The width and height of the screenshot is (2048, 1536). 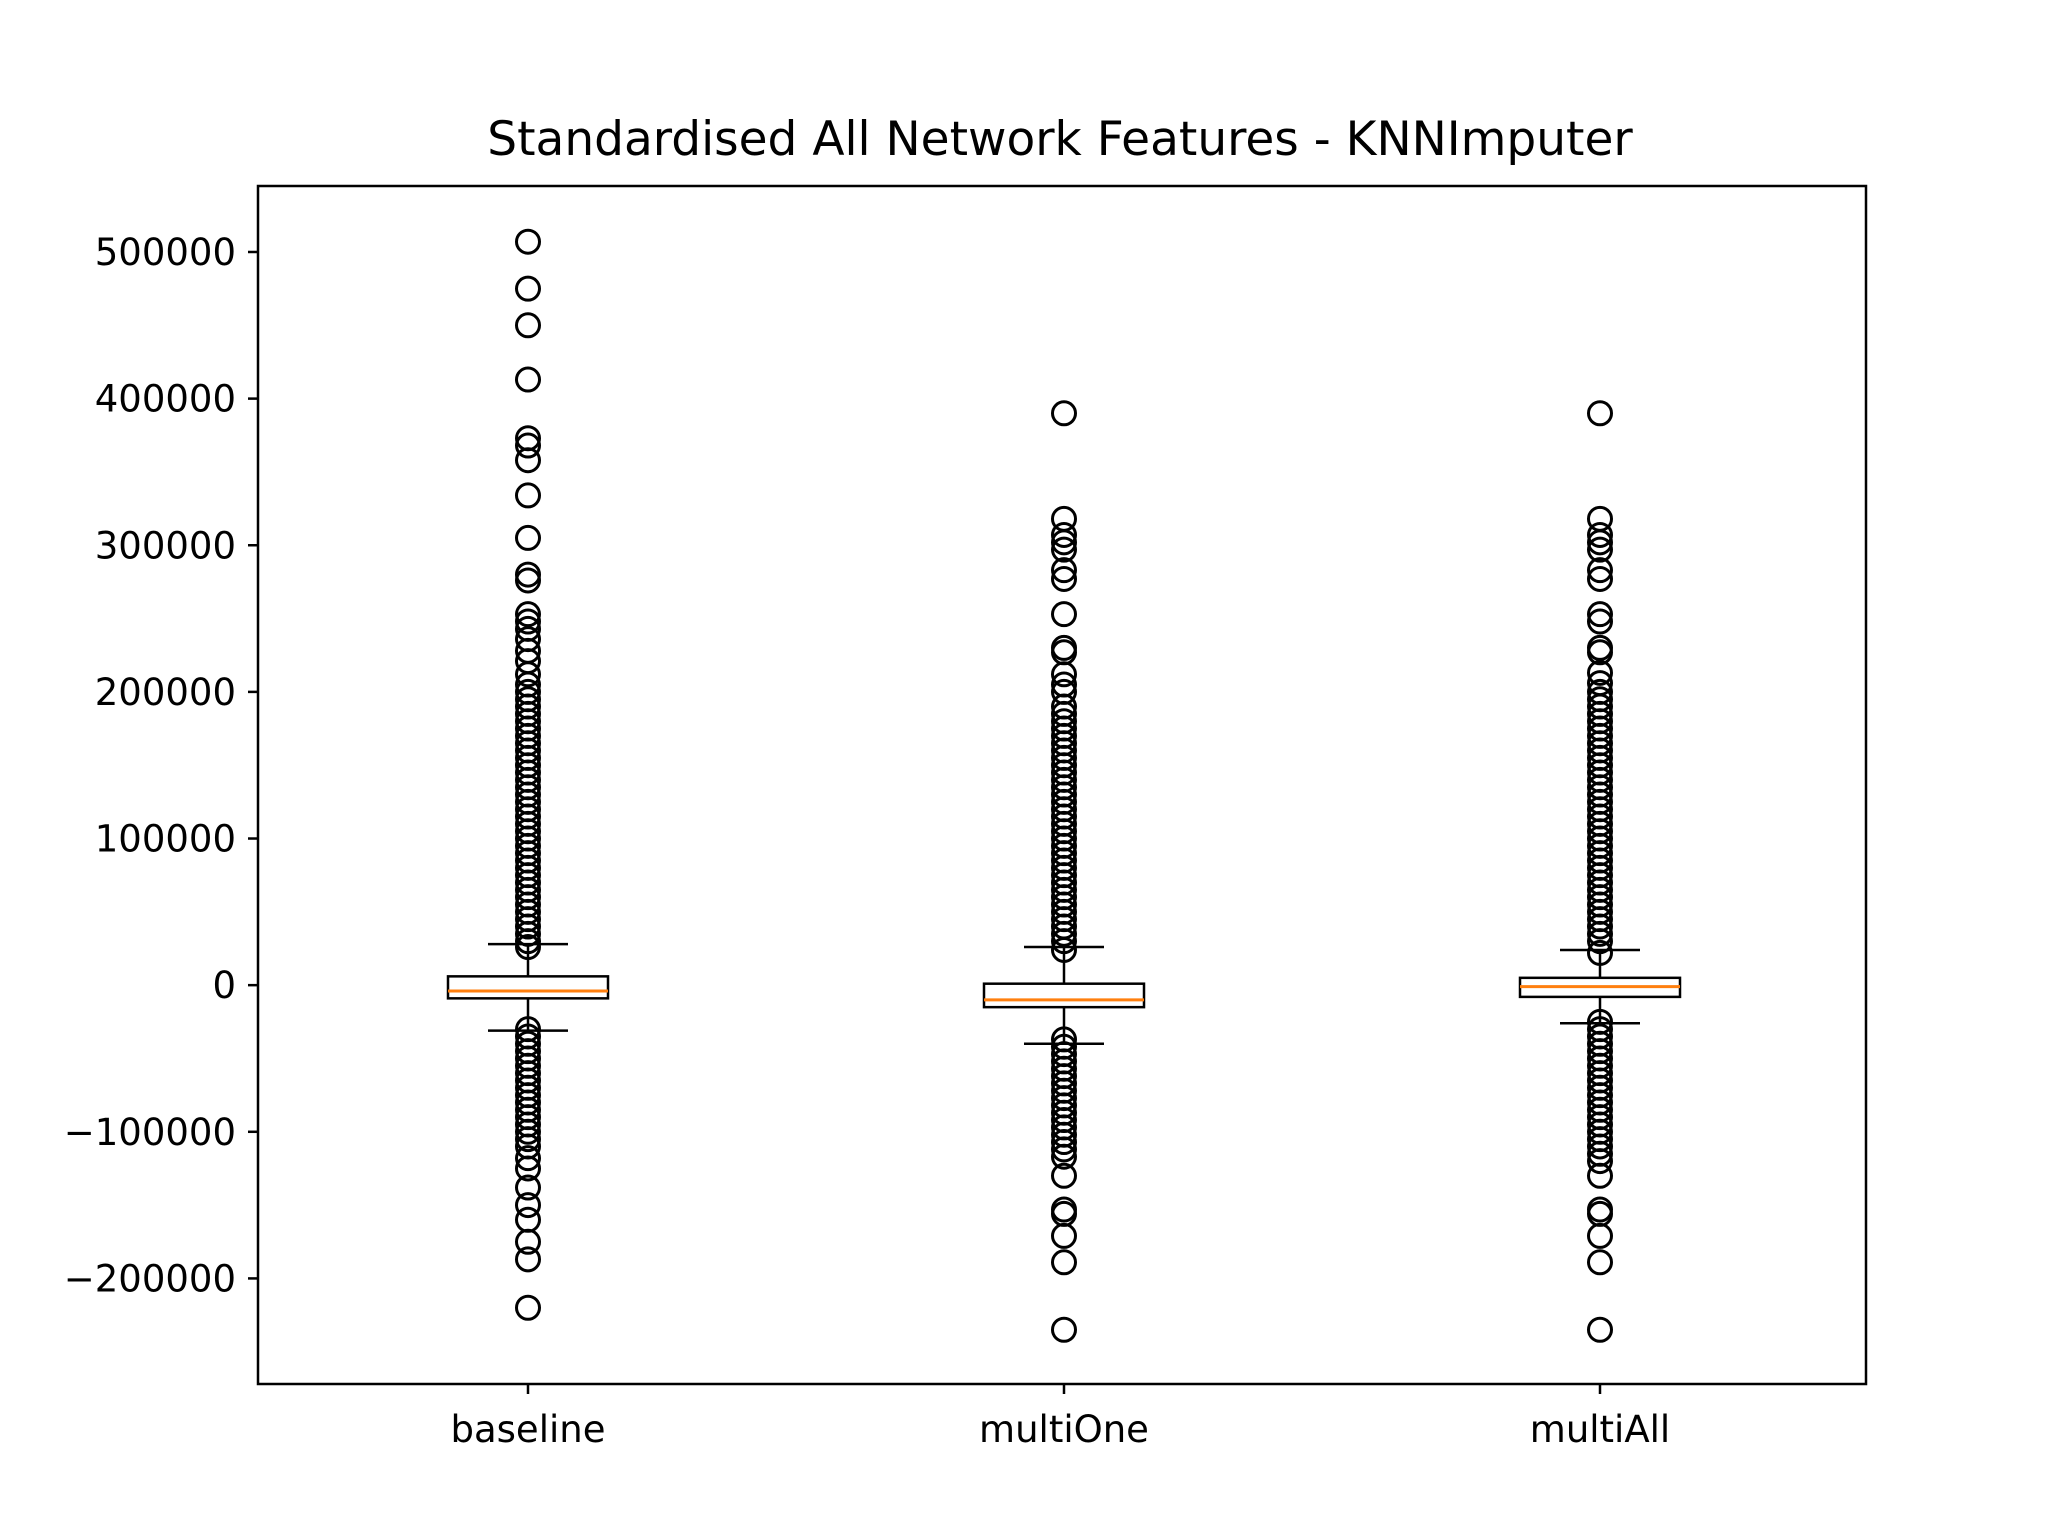 What do you see at coordinates (528, 1429) in the screenshot?
I see `x-tick-label: baseline` at bounding box center [528, 1429].